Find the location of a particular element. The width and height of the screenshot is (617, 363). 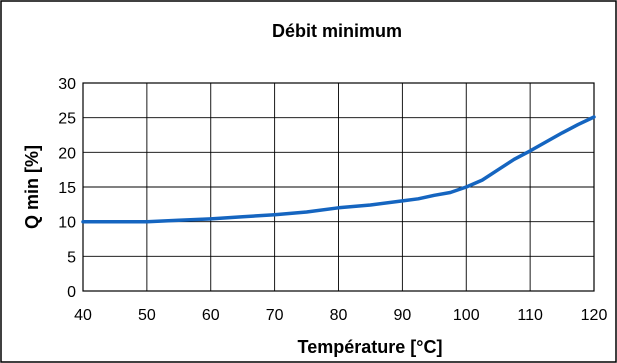

y-tick-label: 20 is located at coordinates (67, 153).